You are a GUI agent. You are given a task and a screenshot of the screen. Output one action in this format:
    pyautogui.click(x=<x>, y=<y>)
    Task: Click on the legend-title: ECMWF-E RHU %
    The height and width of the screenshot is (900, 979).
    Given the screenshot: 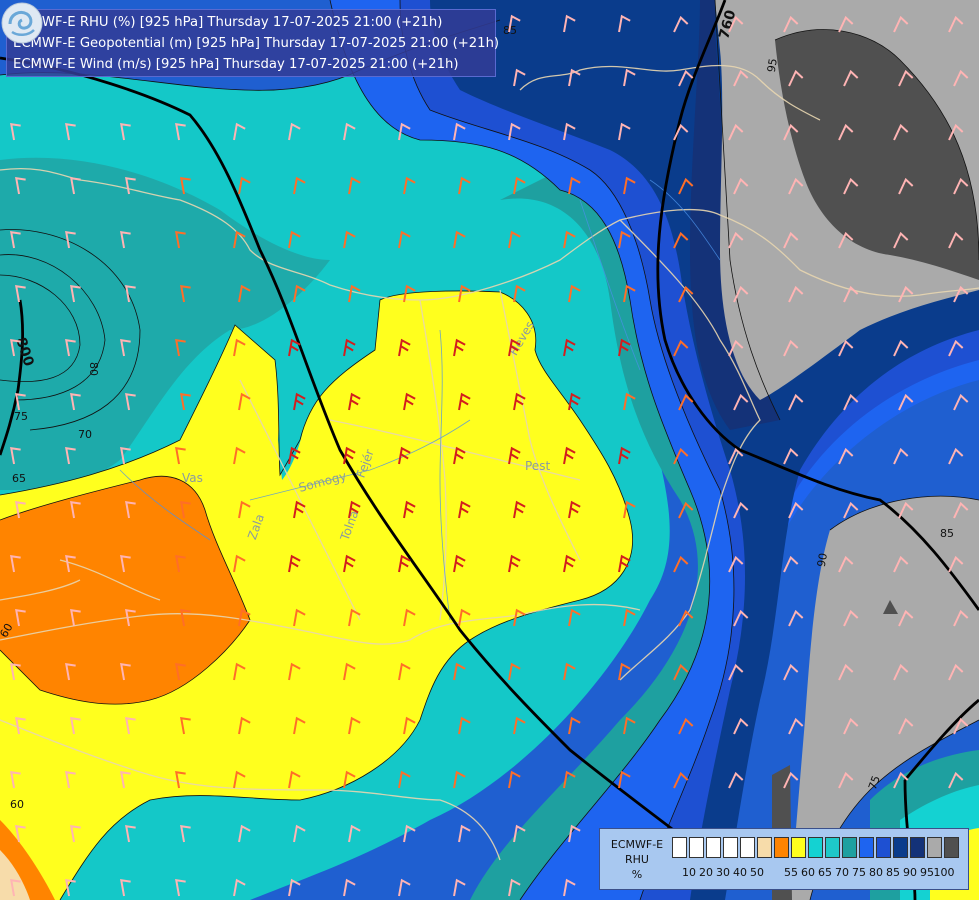 What is the action you would take?
    pyautogui.click(x=637, y=859)
    